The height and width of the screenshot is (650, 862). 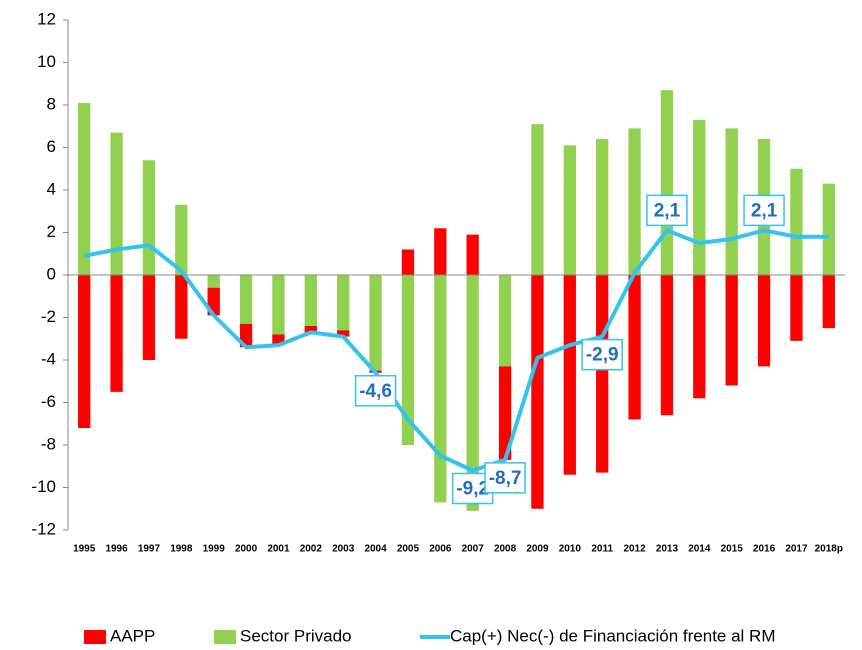 I want to click on value-label: -8,7, so click(x=505, y=478).